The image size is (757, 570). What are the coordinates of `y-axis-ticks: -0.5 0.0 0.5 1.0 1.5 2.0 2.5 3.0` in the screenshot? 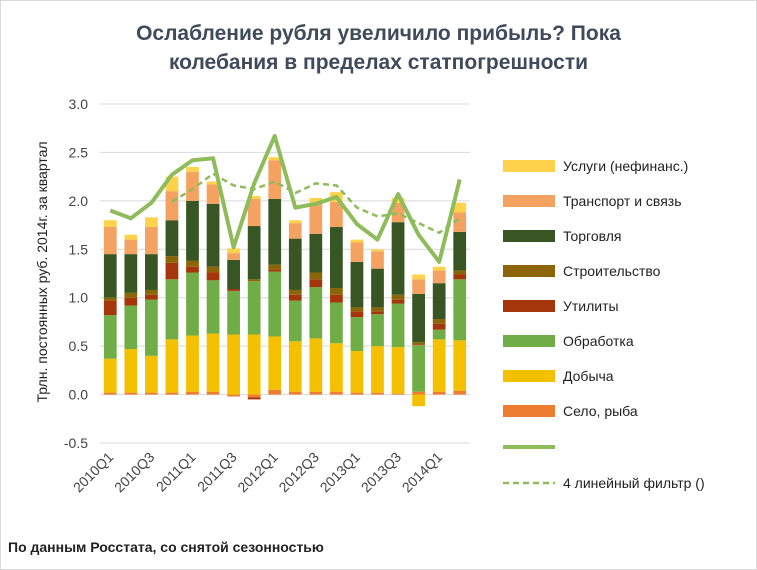 It's located at (76, 273).